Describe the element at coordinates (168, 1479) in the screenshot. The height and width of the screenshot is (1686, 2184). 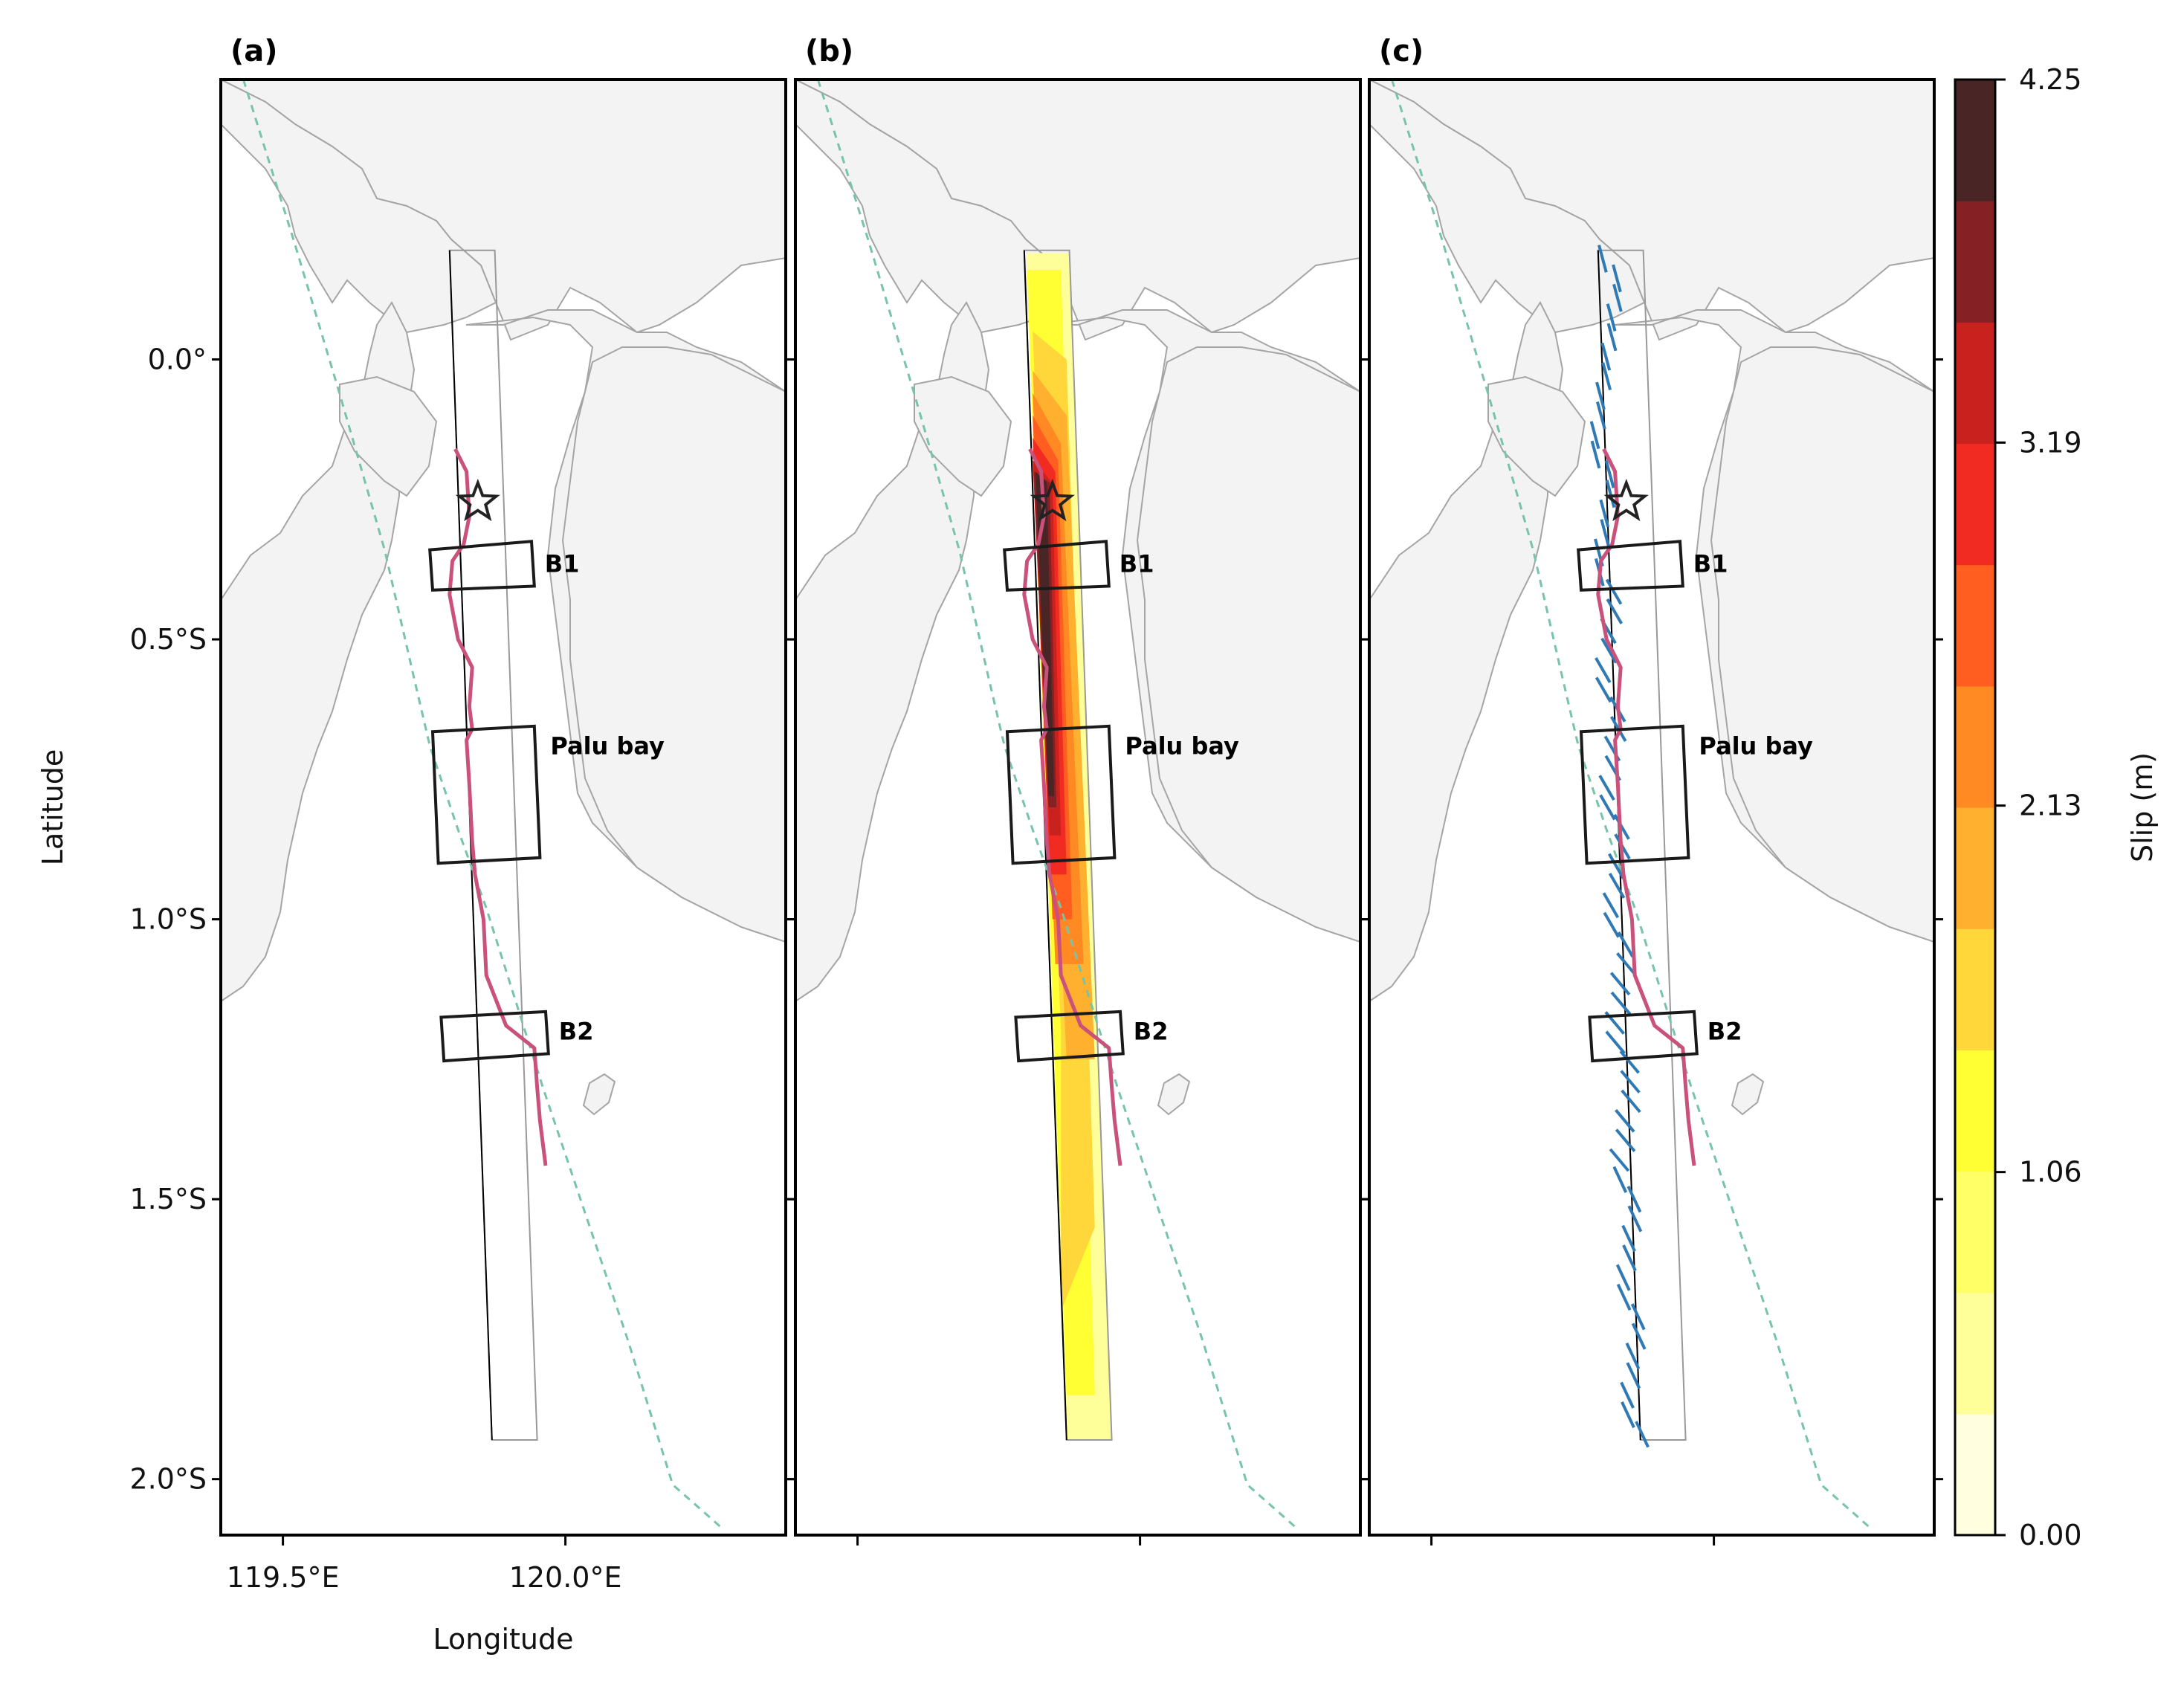
I see `y-tick-label: 2.0°S` at that location.